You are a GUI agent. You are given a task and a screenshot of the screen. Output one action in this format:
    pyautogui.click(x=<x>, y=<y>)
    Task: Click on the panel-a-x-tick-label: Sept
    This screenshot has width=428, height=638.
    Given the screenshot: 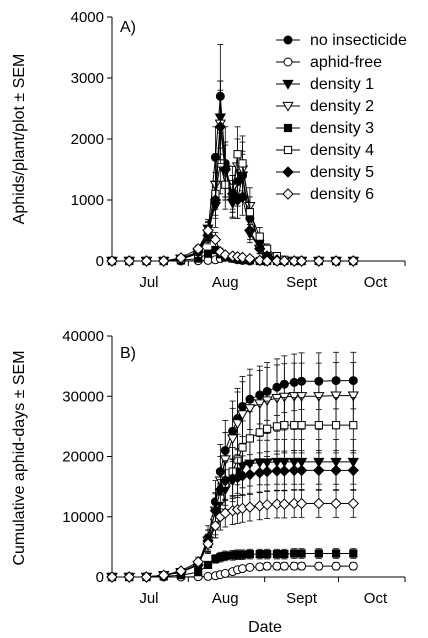 What is the action you would take?
    pyautogui.click(x=302, y=282)
    